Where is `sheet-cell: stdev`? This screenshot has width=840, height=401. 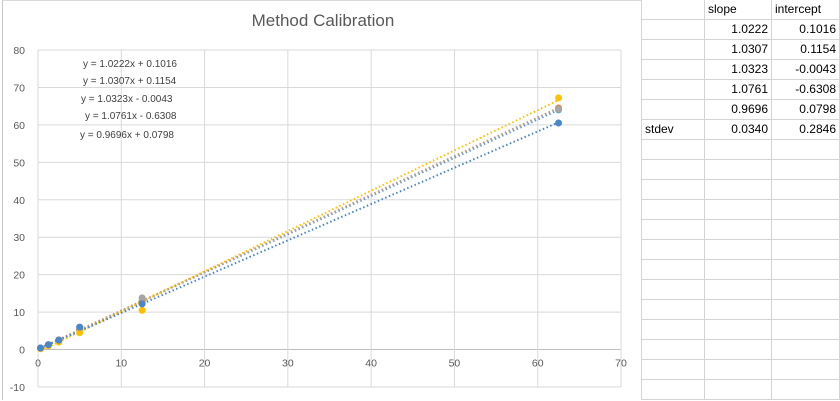 sheet-cell: stdev is located at coordinates (673, 130).